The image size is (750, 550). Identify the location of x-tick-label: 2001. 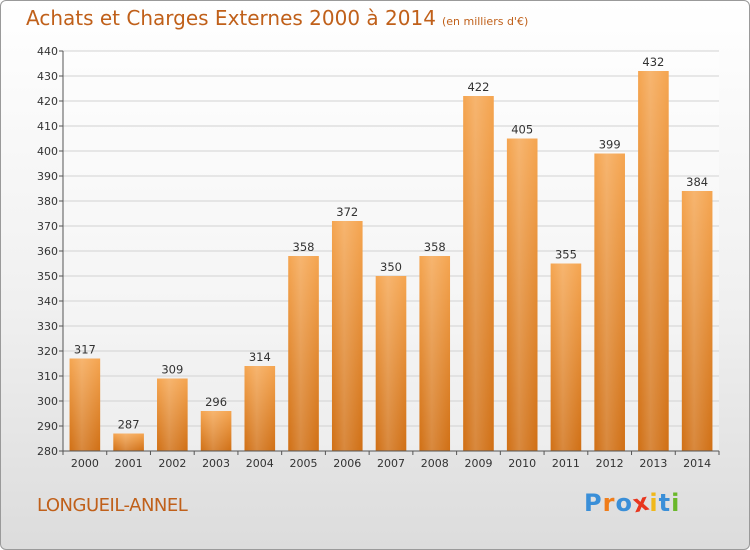
(129, 463).